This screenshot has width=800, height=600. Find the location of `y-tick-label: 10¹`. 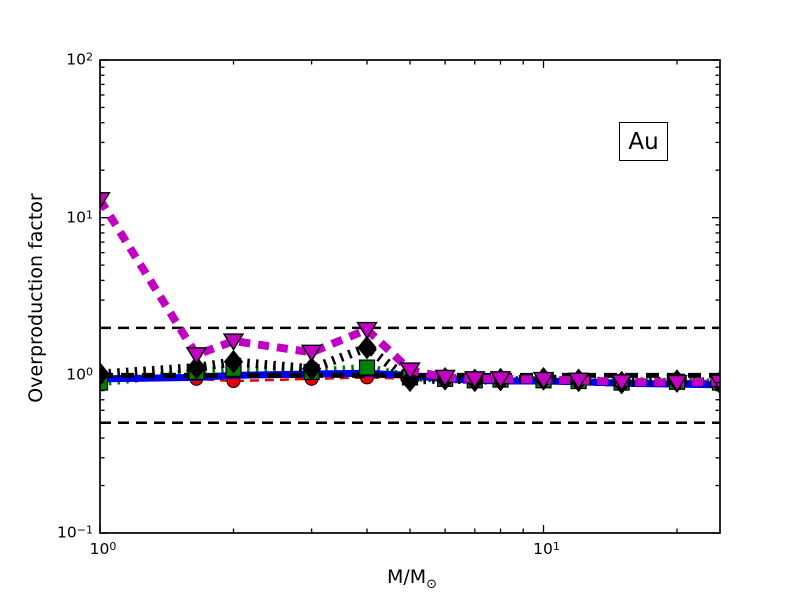

y-tick-label: 10¹ is located at coordinates (79, 217).